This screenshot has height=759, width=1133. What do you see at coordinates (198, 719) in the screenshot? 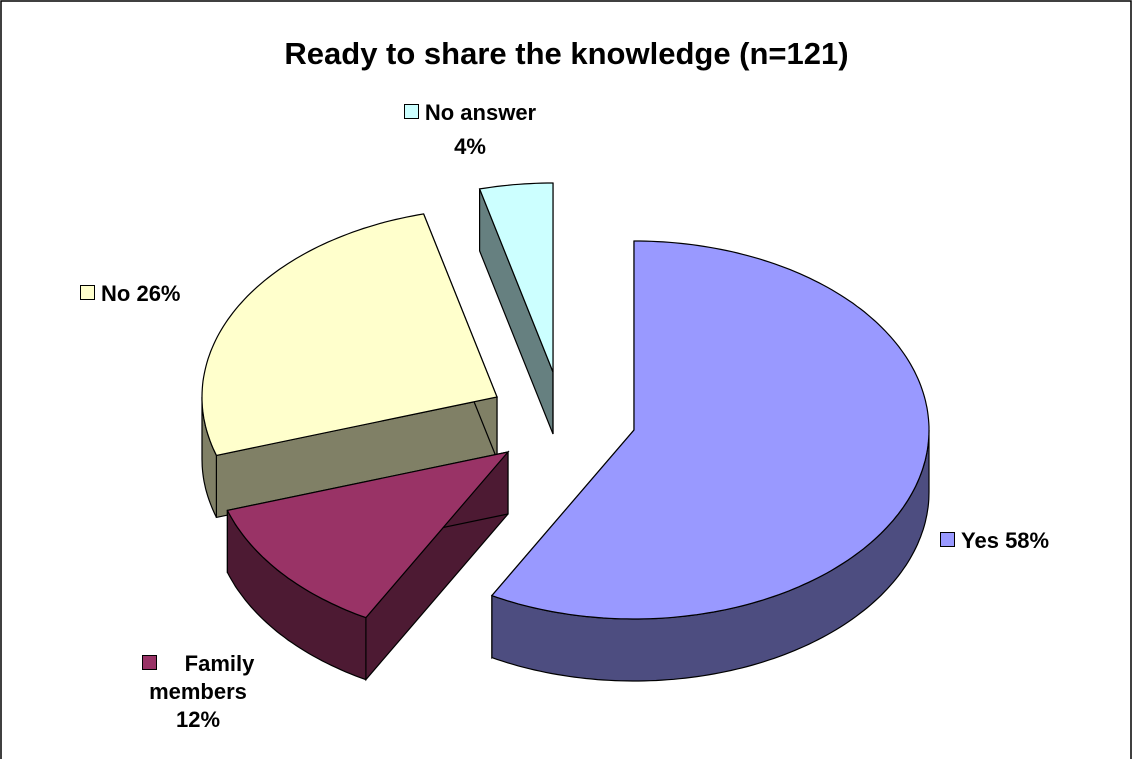
I see `slice-value: 12%` at bounding box center [198, 719].